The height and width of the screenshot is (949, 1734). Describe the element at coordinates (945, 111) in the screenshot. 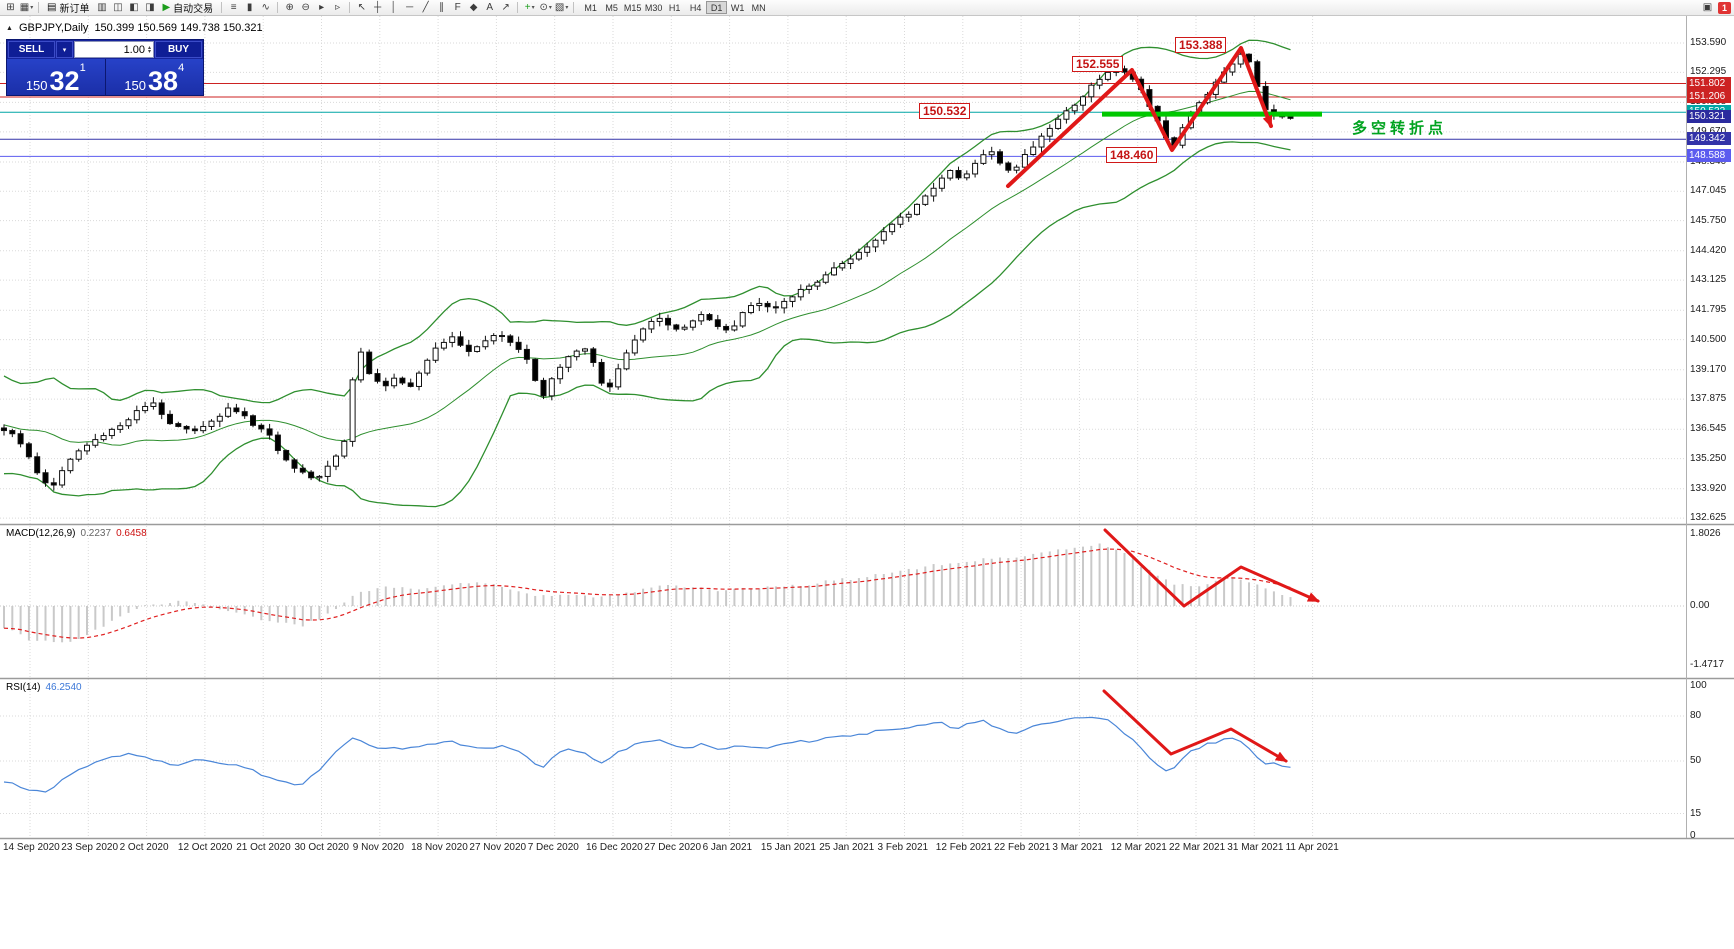

I see `price-callout: 150.532` at that location.